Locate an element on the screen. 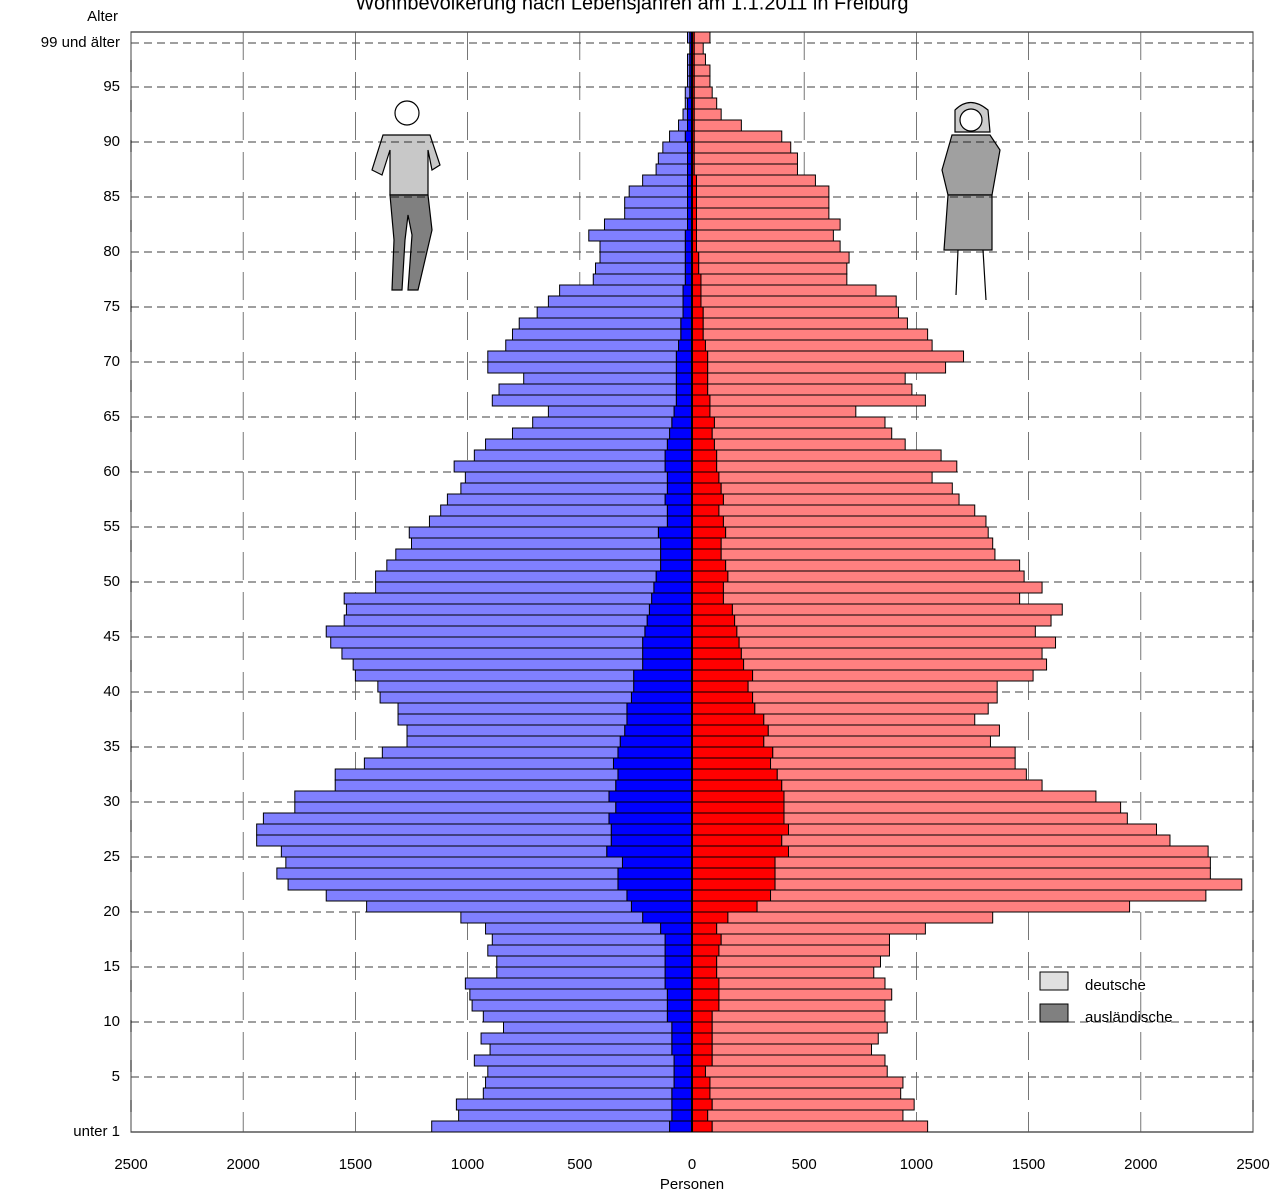 The height and width of the screenshot is (1194, 1283). y-tick-label: 75 is located at coordinates (111, 306).